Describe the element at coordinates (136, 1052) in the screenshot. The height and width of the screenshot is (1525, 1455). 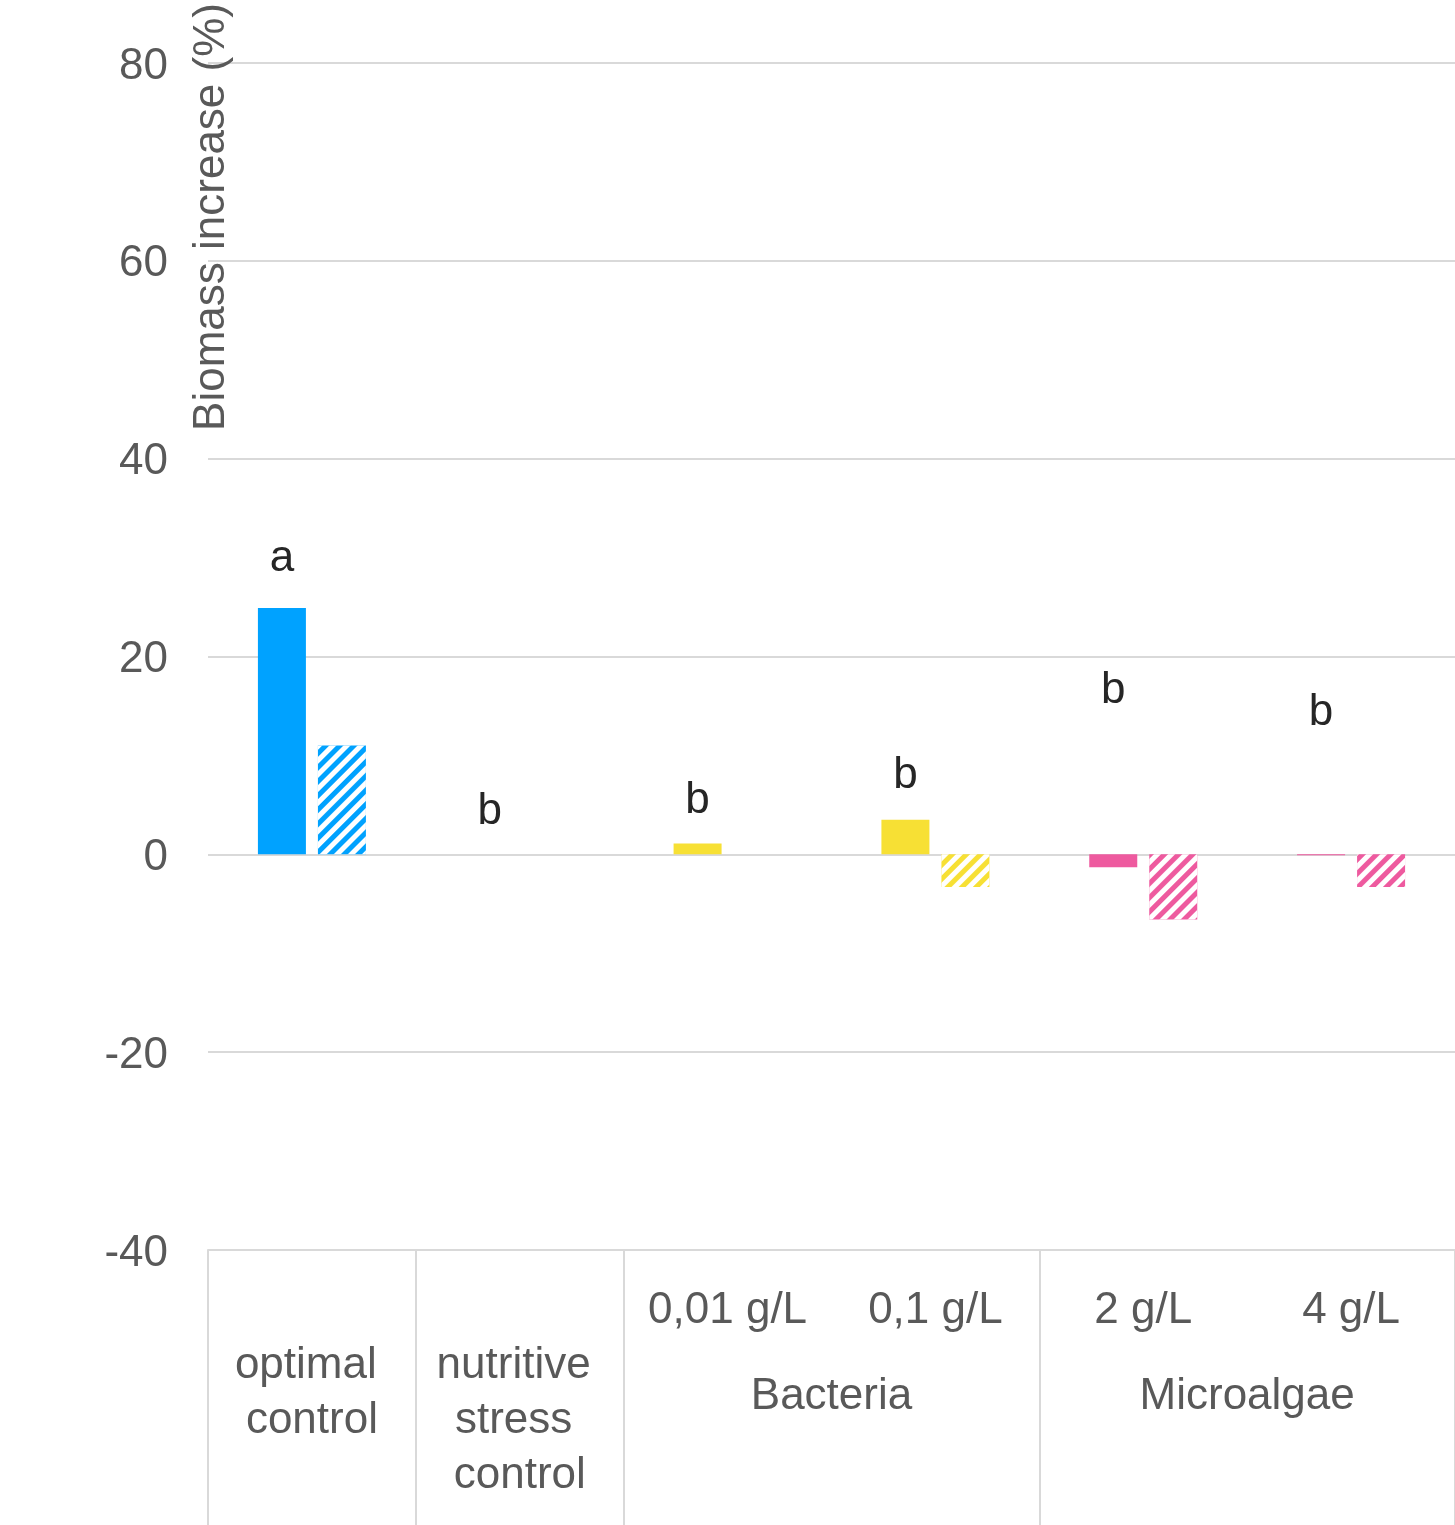
I see `y-tick-label: -20` at that location.